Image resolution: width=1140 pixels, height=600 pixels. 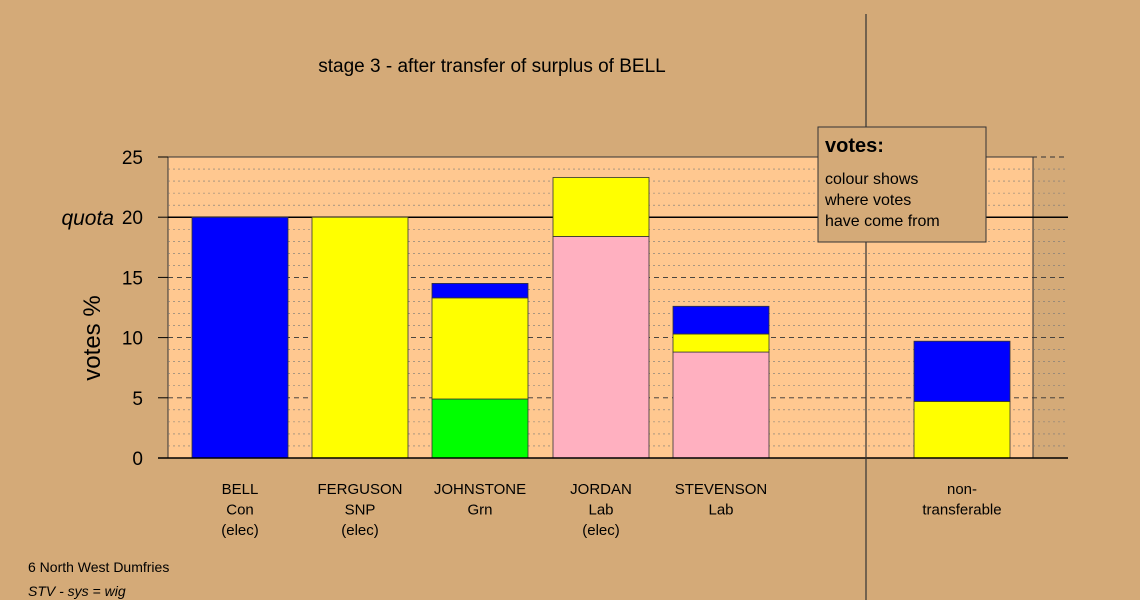 What do you see at coordinates (360, 510) in the screenshot?
I see `candidate-ferguson-label-line-2: SNP` at bounding box center [360, 510].